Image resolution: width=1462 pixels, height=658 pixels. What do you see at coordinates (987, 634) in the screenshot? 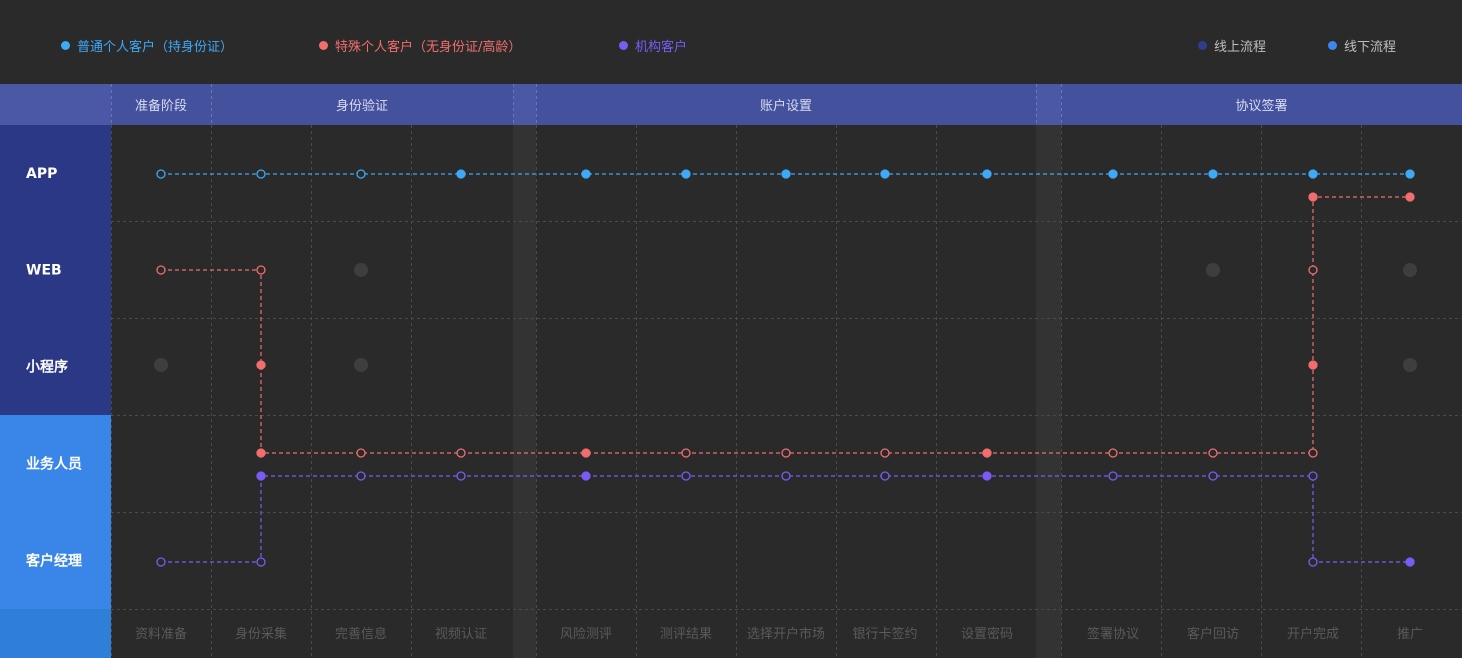
I see `step-label: 设置密码` at bounding box center [987, 634].